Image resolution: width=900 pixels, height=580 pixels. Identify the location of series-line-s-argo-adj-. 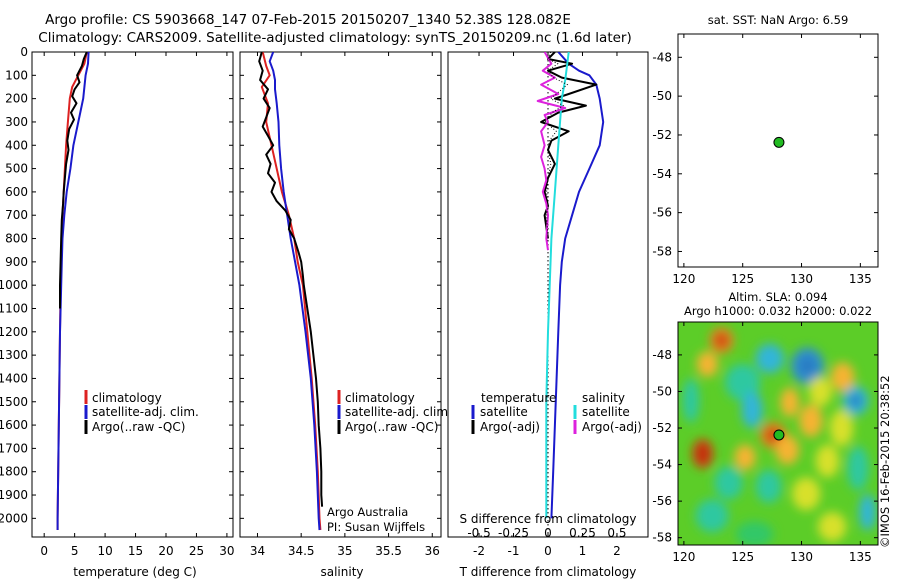
(551, 151).